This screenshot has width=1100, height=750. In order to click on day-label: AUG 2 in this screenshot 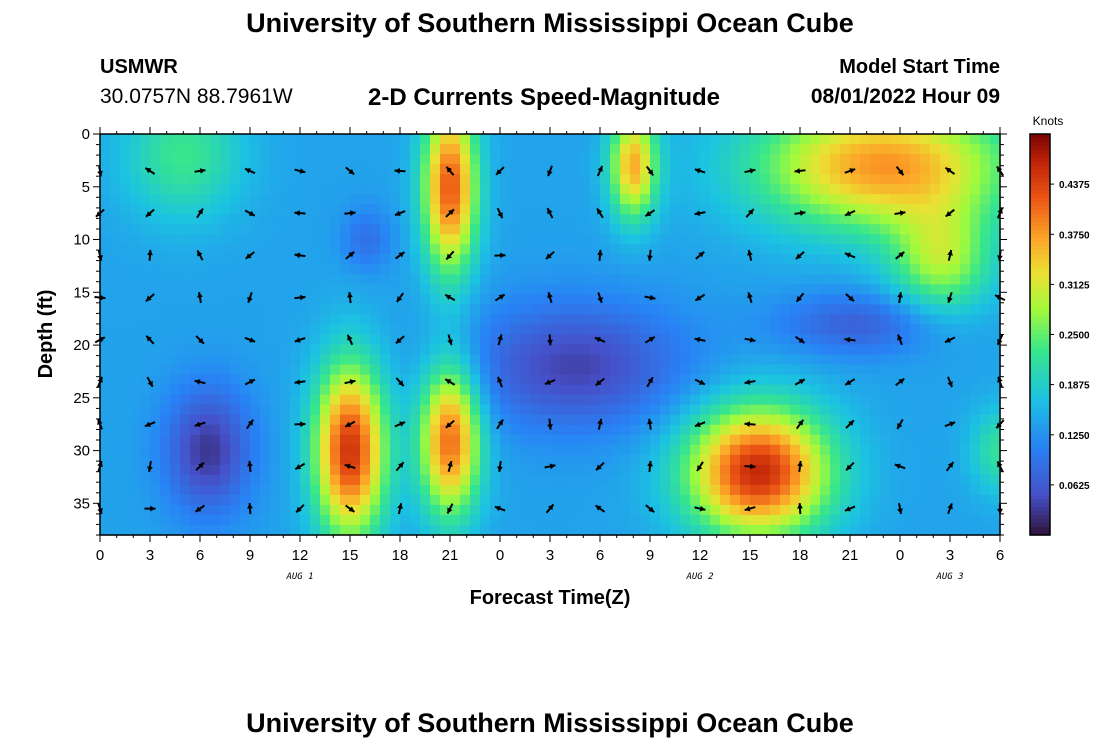, I will do `click(699, 577)`.